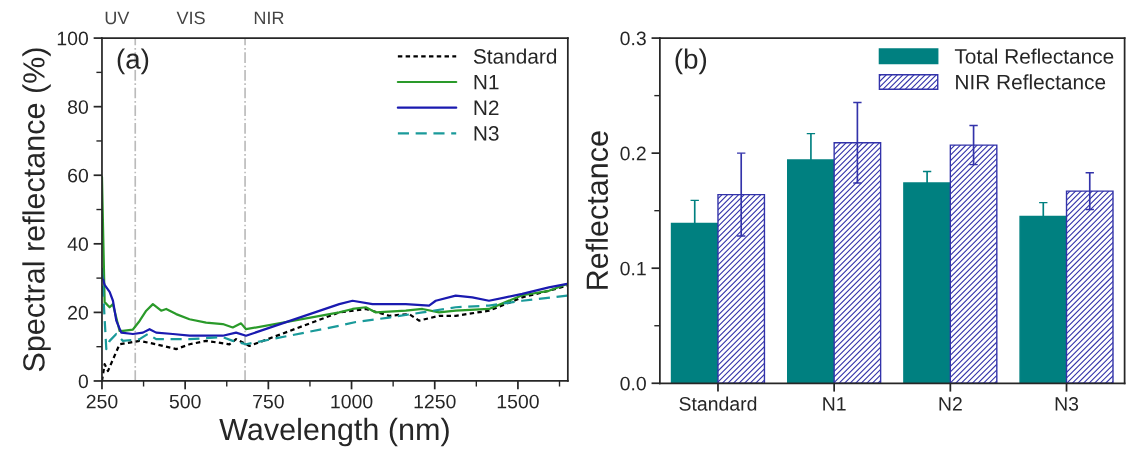 This screenshot has height=459, width=1128. What do you see at coordinates (73, 38) in the screenshot?
I see `y-tick-label: 100` at bounding box center [73, 38].